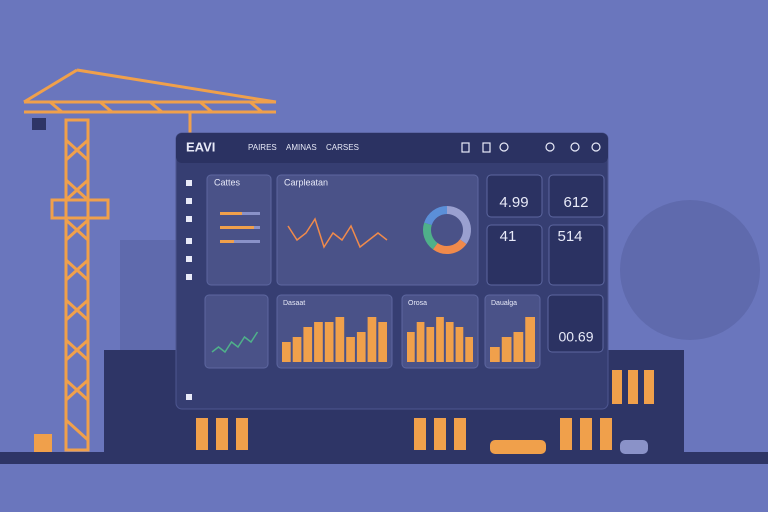 This screenshot has width=768, height=512. I want to click on nav-item: PAIRES, so click(262, 147).